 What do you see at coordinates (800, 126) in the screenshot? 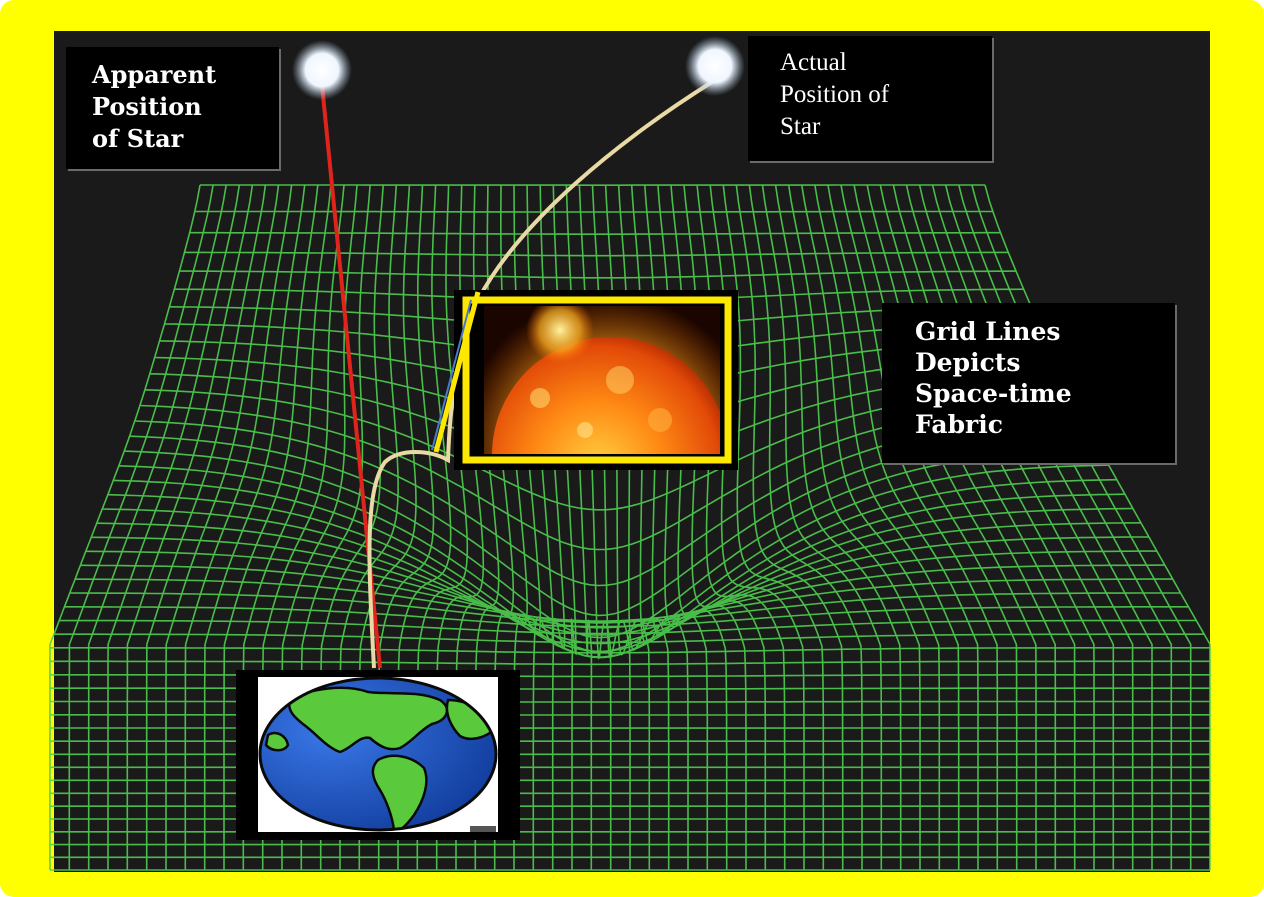
I see `actual-label-line-3: Star` at bounding box center [800, 126].